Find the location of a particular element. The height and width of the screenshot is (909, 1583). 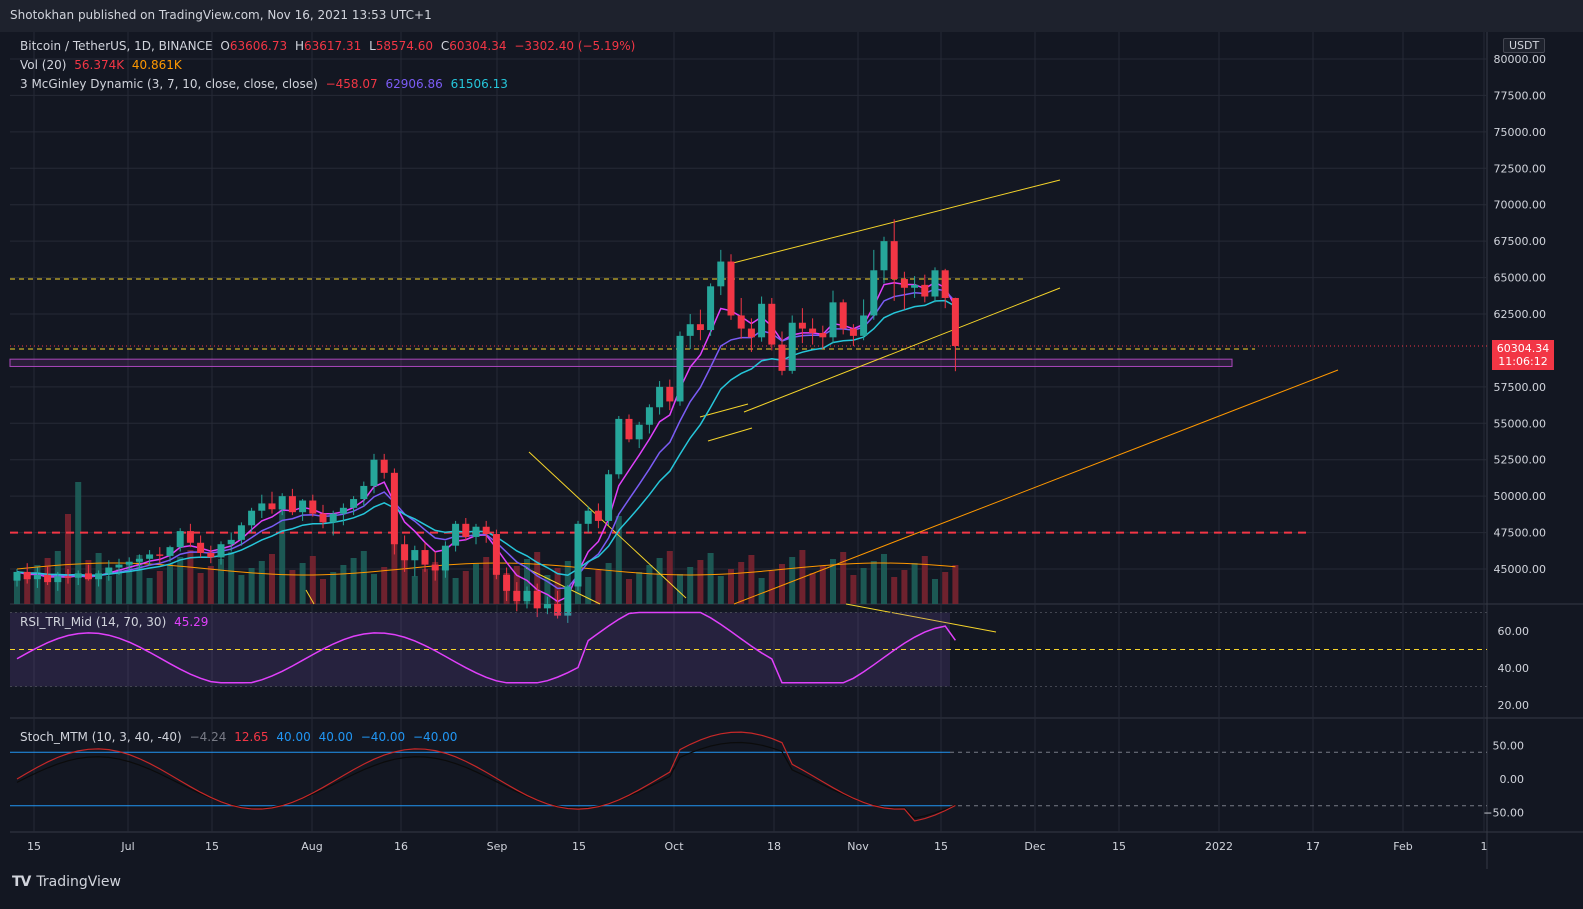

rsi-tick-label: 60.00 is located at coordinates (1514, 631).